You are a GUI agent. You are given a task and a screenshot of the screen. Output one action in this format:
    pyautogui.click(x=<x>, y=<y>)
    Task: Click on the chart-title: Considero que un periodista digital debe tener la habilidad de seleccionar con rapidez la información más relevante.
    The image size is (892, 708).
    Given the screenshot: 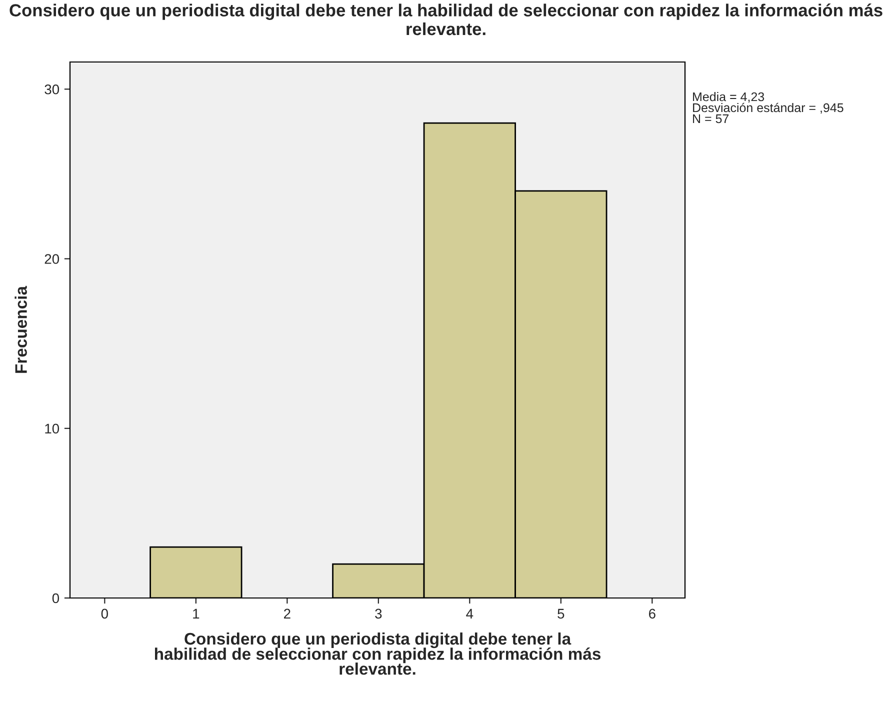 What is the action you would take?
    pyautogui.click(x=446, y=20)
    